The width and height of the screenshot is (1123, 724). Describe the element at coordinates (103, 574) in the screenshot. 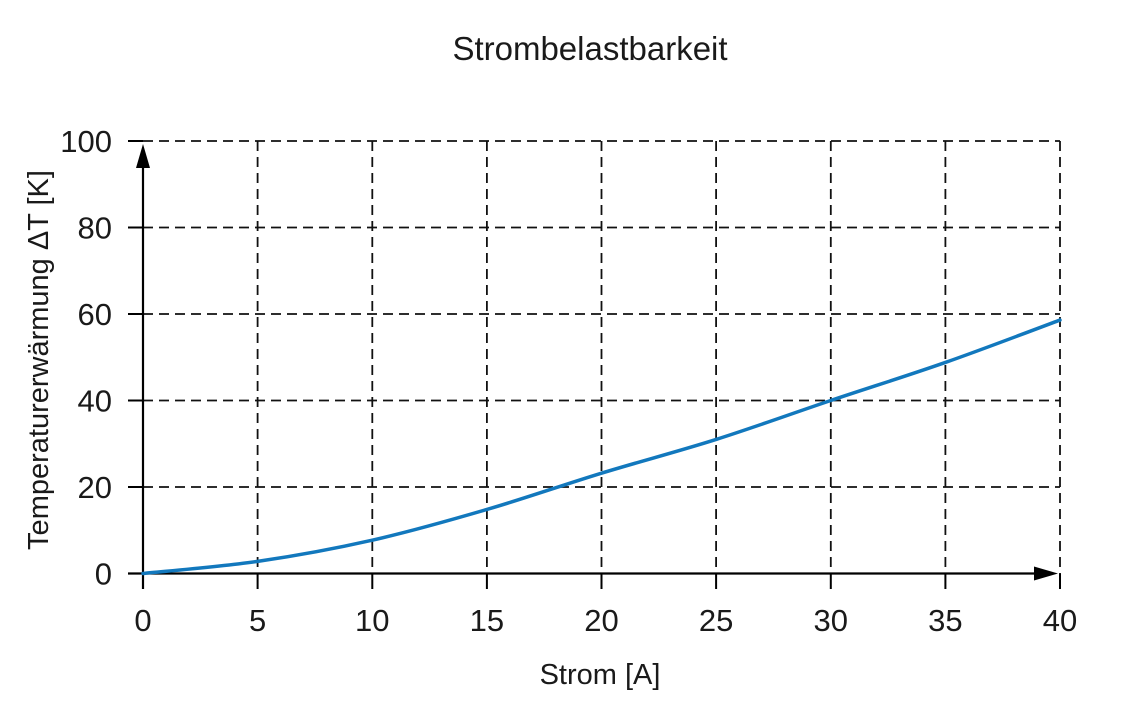

I see `y-tick-label: 0` at that location.